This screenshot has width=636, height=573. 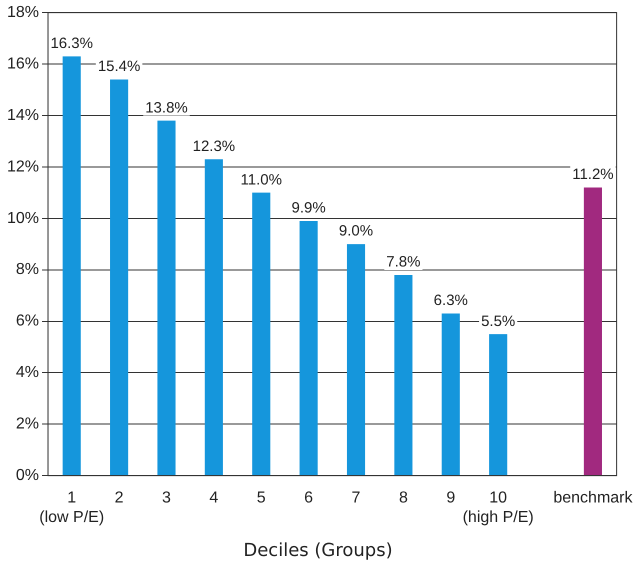 What do you see at coordinates (451, 498) in the screenshot?
I see `x-tick-label: 9` at bounding box center [451, 498].